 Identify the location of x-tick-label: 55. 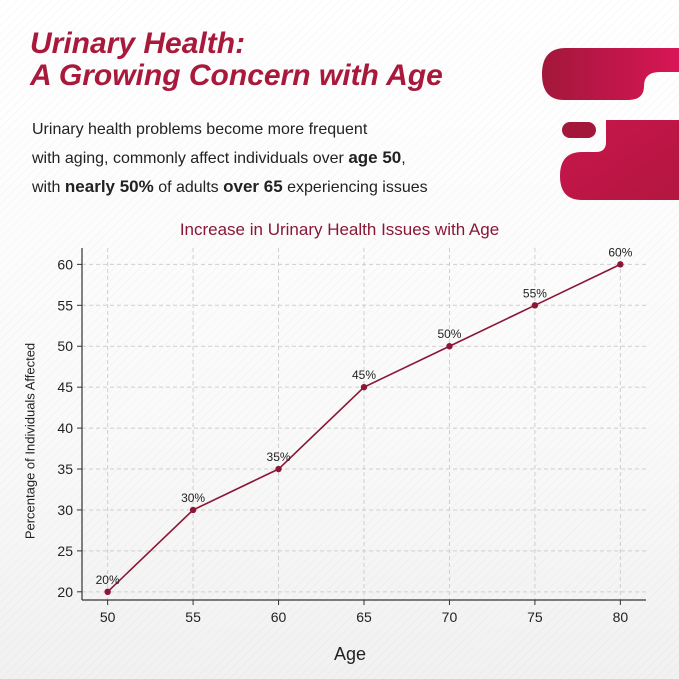
(193, 617).